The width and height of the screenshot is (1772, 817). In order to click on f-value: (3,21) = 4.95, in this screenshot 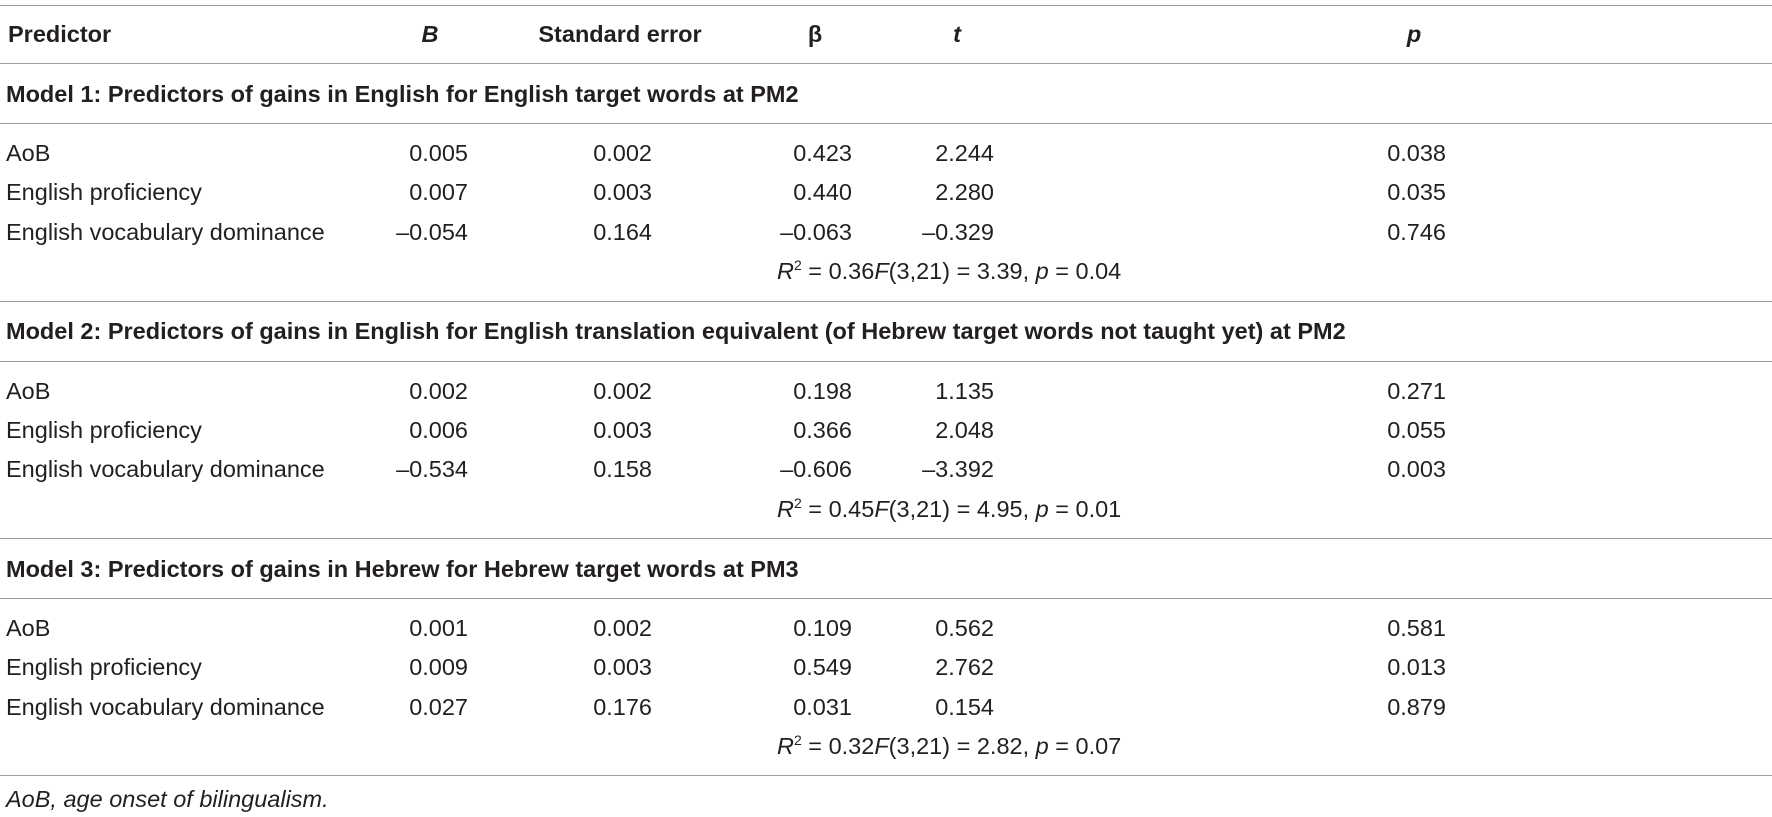, I will do `click(962, 509)`.